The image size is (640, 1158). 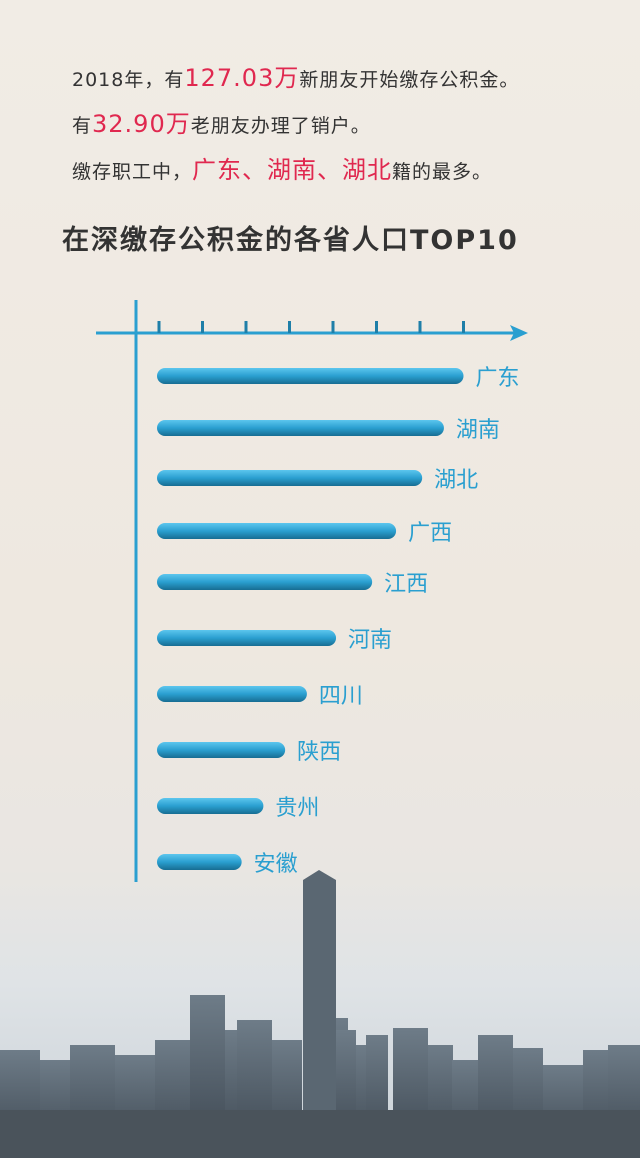 I want to click on bar-label: 湖南, so click(x=478, y=430).